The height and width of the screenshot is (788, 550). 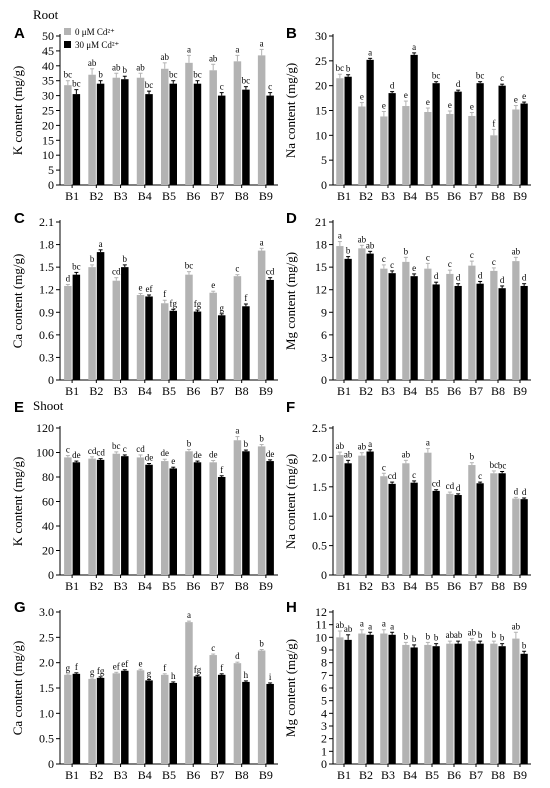 I want to click on y-tick-label: 2.5, so click(x=319, y=428).